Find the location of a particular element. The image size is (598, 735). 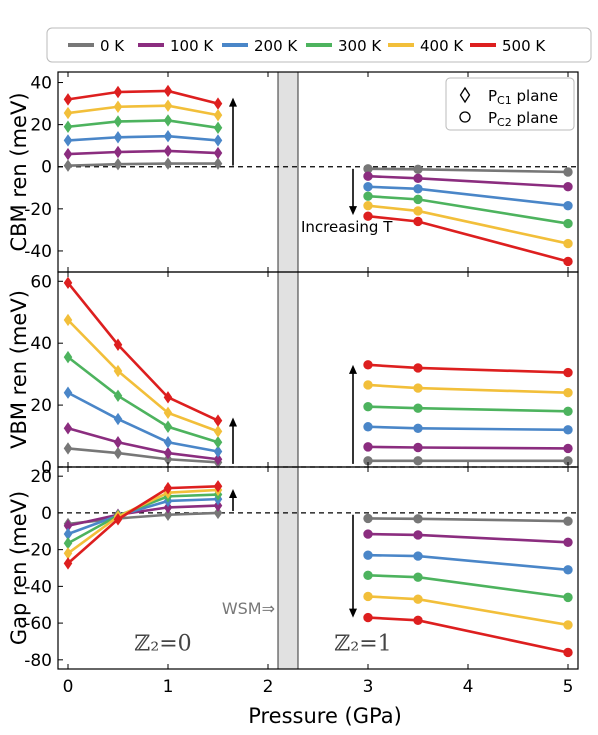

x-tick-label: 3 is located at coordinates (368, 687).